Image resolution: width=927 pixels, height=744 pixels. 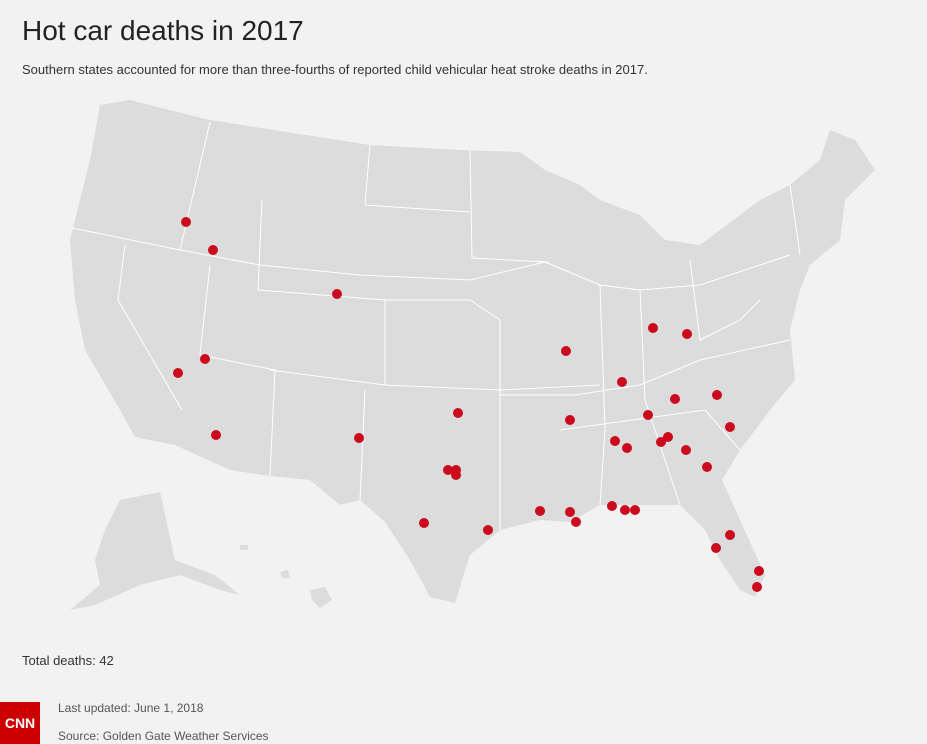 What do you see at coordinates (163, 30) in the screenshot?
I see `title: Hot car deaths in 2017` at bounding box center [163, 30].